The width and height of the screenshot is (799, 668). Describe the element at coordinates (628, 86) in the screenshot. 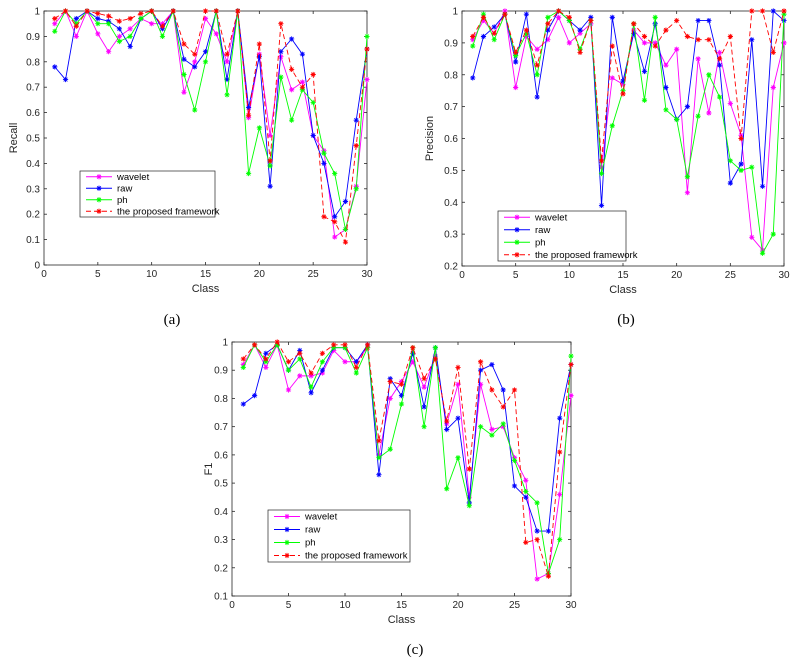

I see `series-proposed` at that location.